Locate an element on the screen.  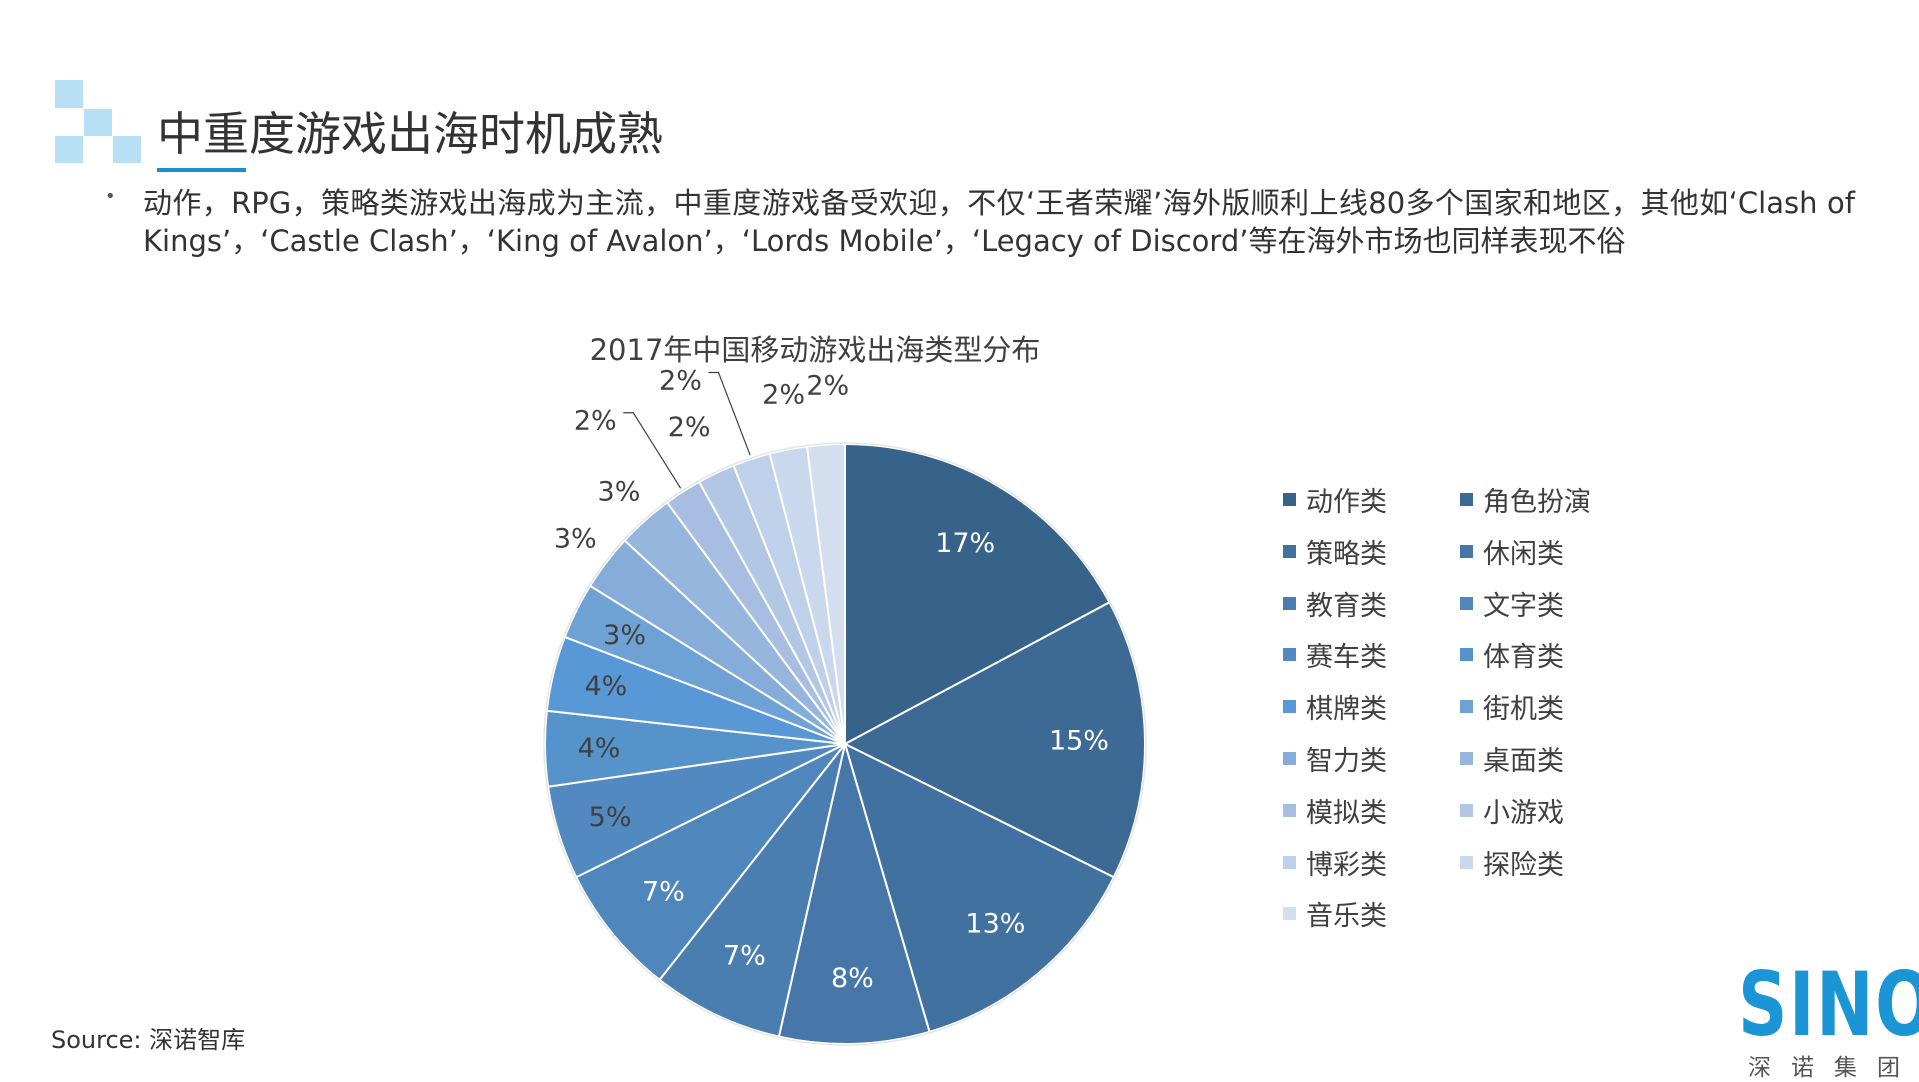
legend-item: 桌面类 is located at coordinates (1512, 758).